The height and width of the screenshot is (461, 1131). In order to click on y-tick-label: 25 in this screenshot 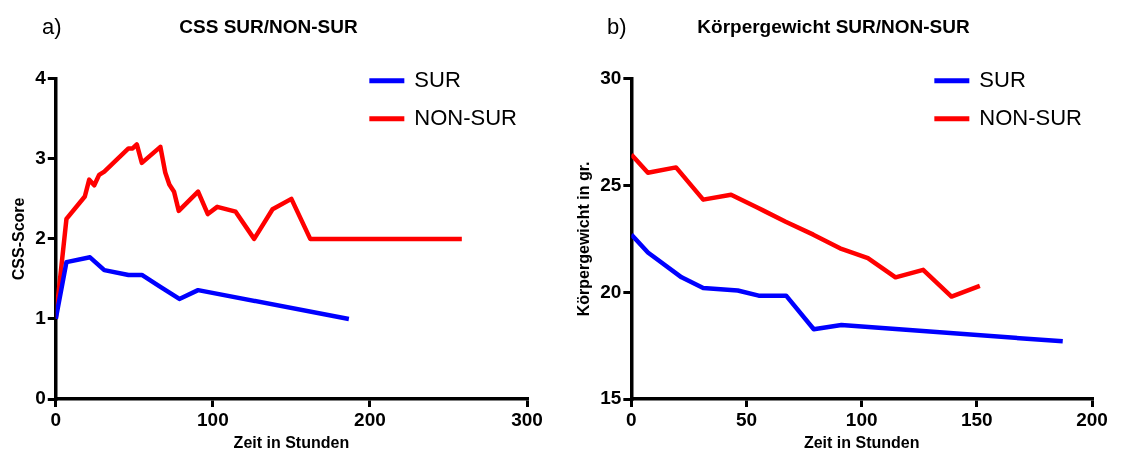, I will do `click(611, 184)`.